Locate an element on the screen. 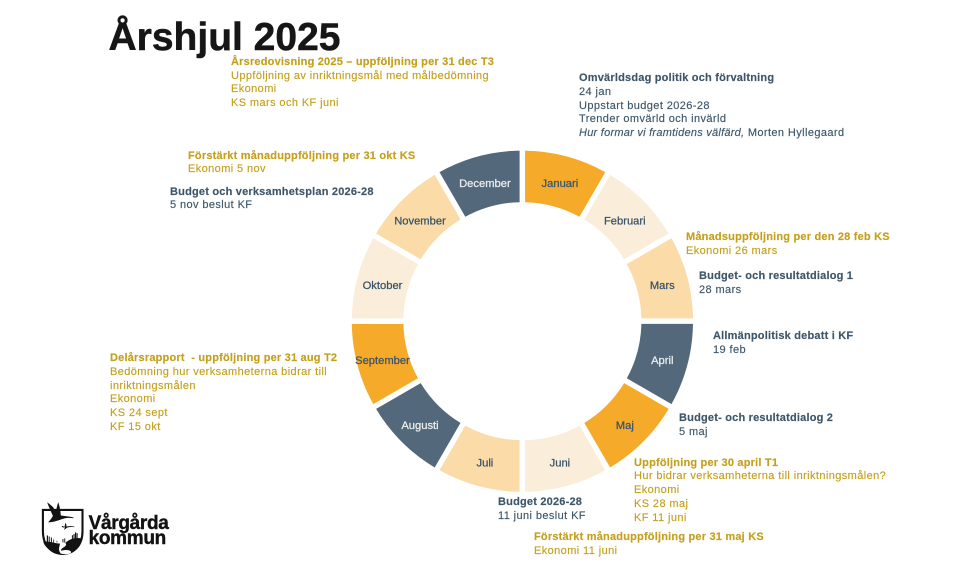  svg-text: April is located at coordinates (662, 361).